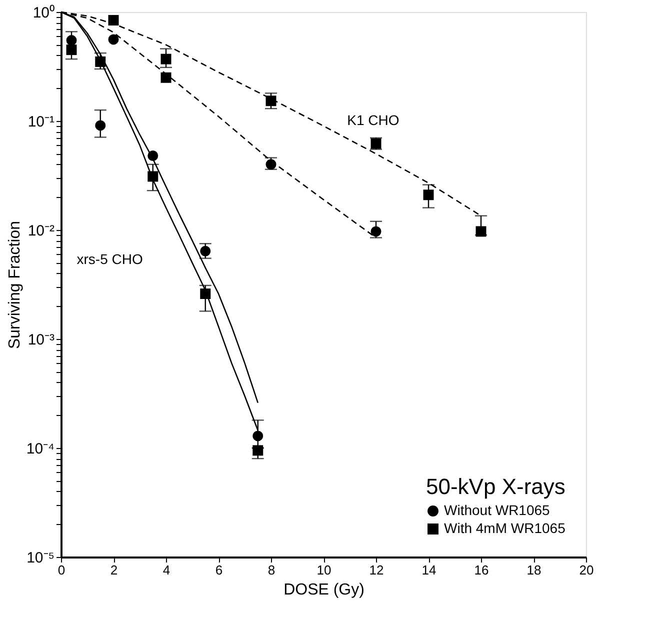 This screenshot has width=646, height=628. What do you see at coordinates (166, 570) in the screenshot?
I see `x-tick-label: 4` at bounding box center [166, 570].